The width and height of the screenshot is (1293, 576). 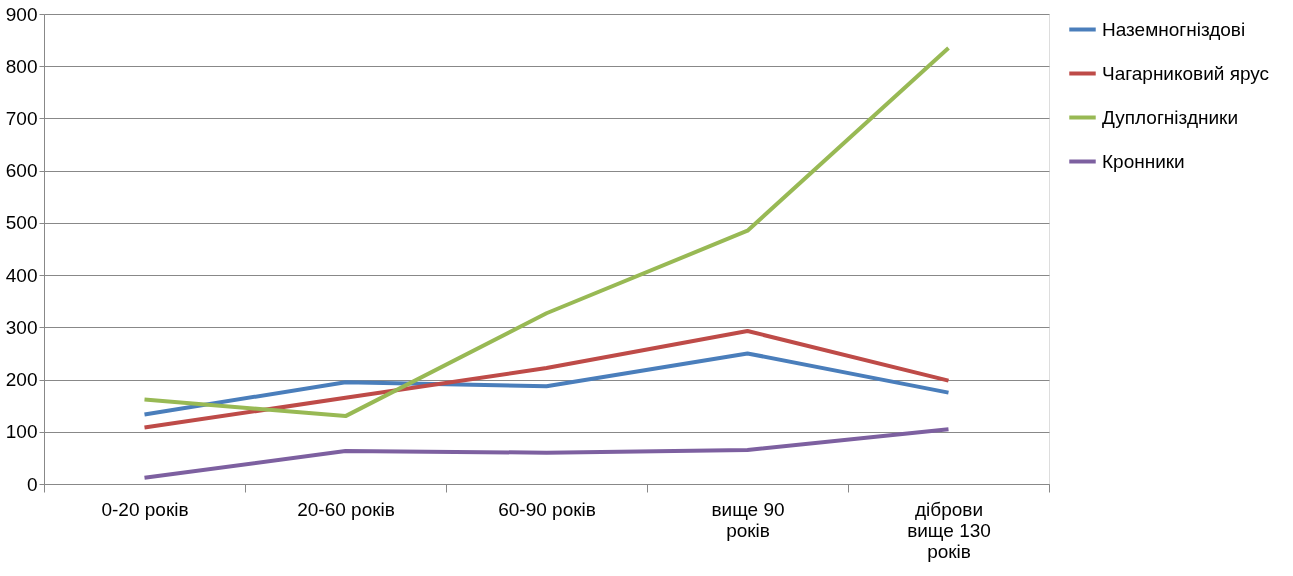 I want to click on x-tick-label: 0-20 років, so click(x=145, y=509).